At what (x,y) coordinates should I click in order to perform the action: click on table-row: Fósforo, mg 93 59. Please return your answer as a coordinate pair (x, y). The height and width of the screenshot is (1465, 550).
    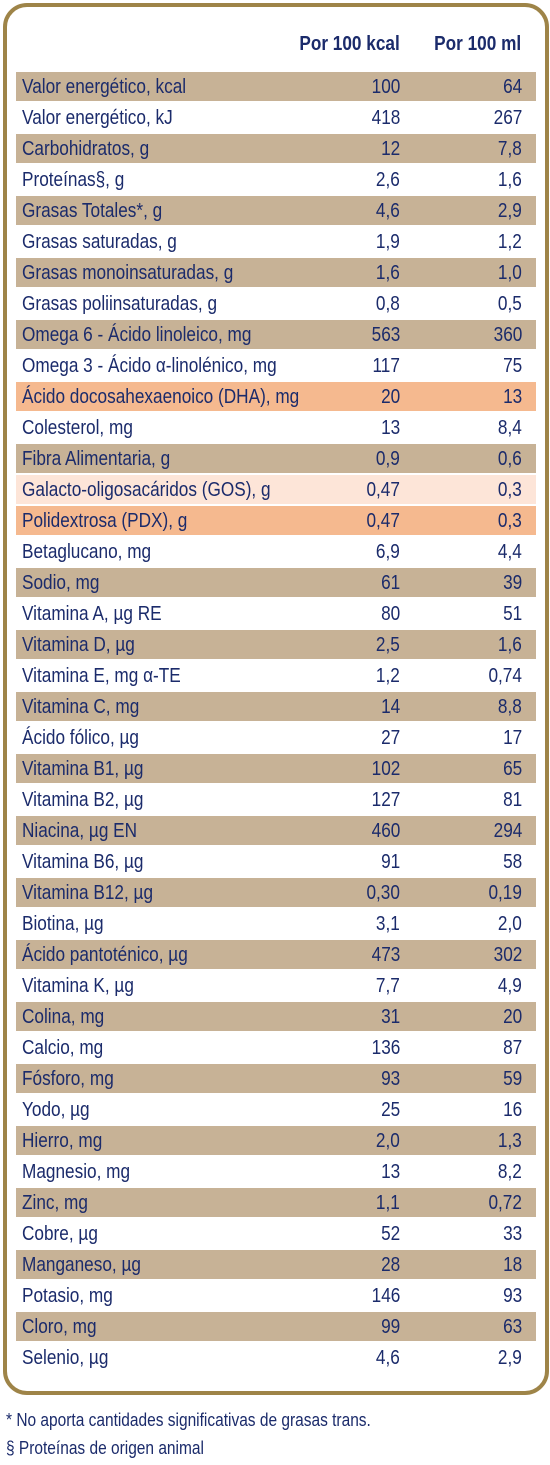
    Looking at the image, I should click on (276, 1078).